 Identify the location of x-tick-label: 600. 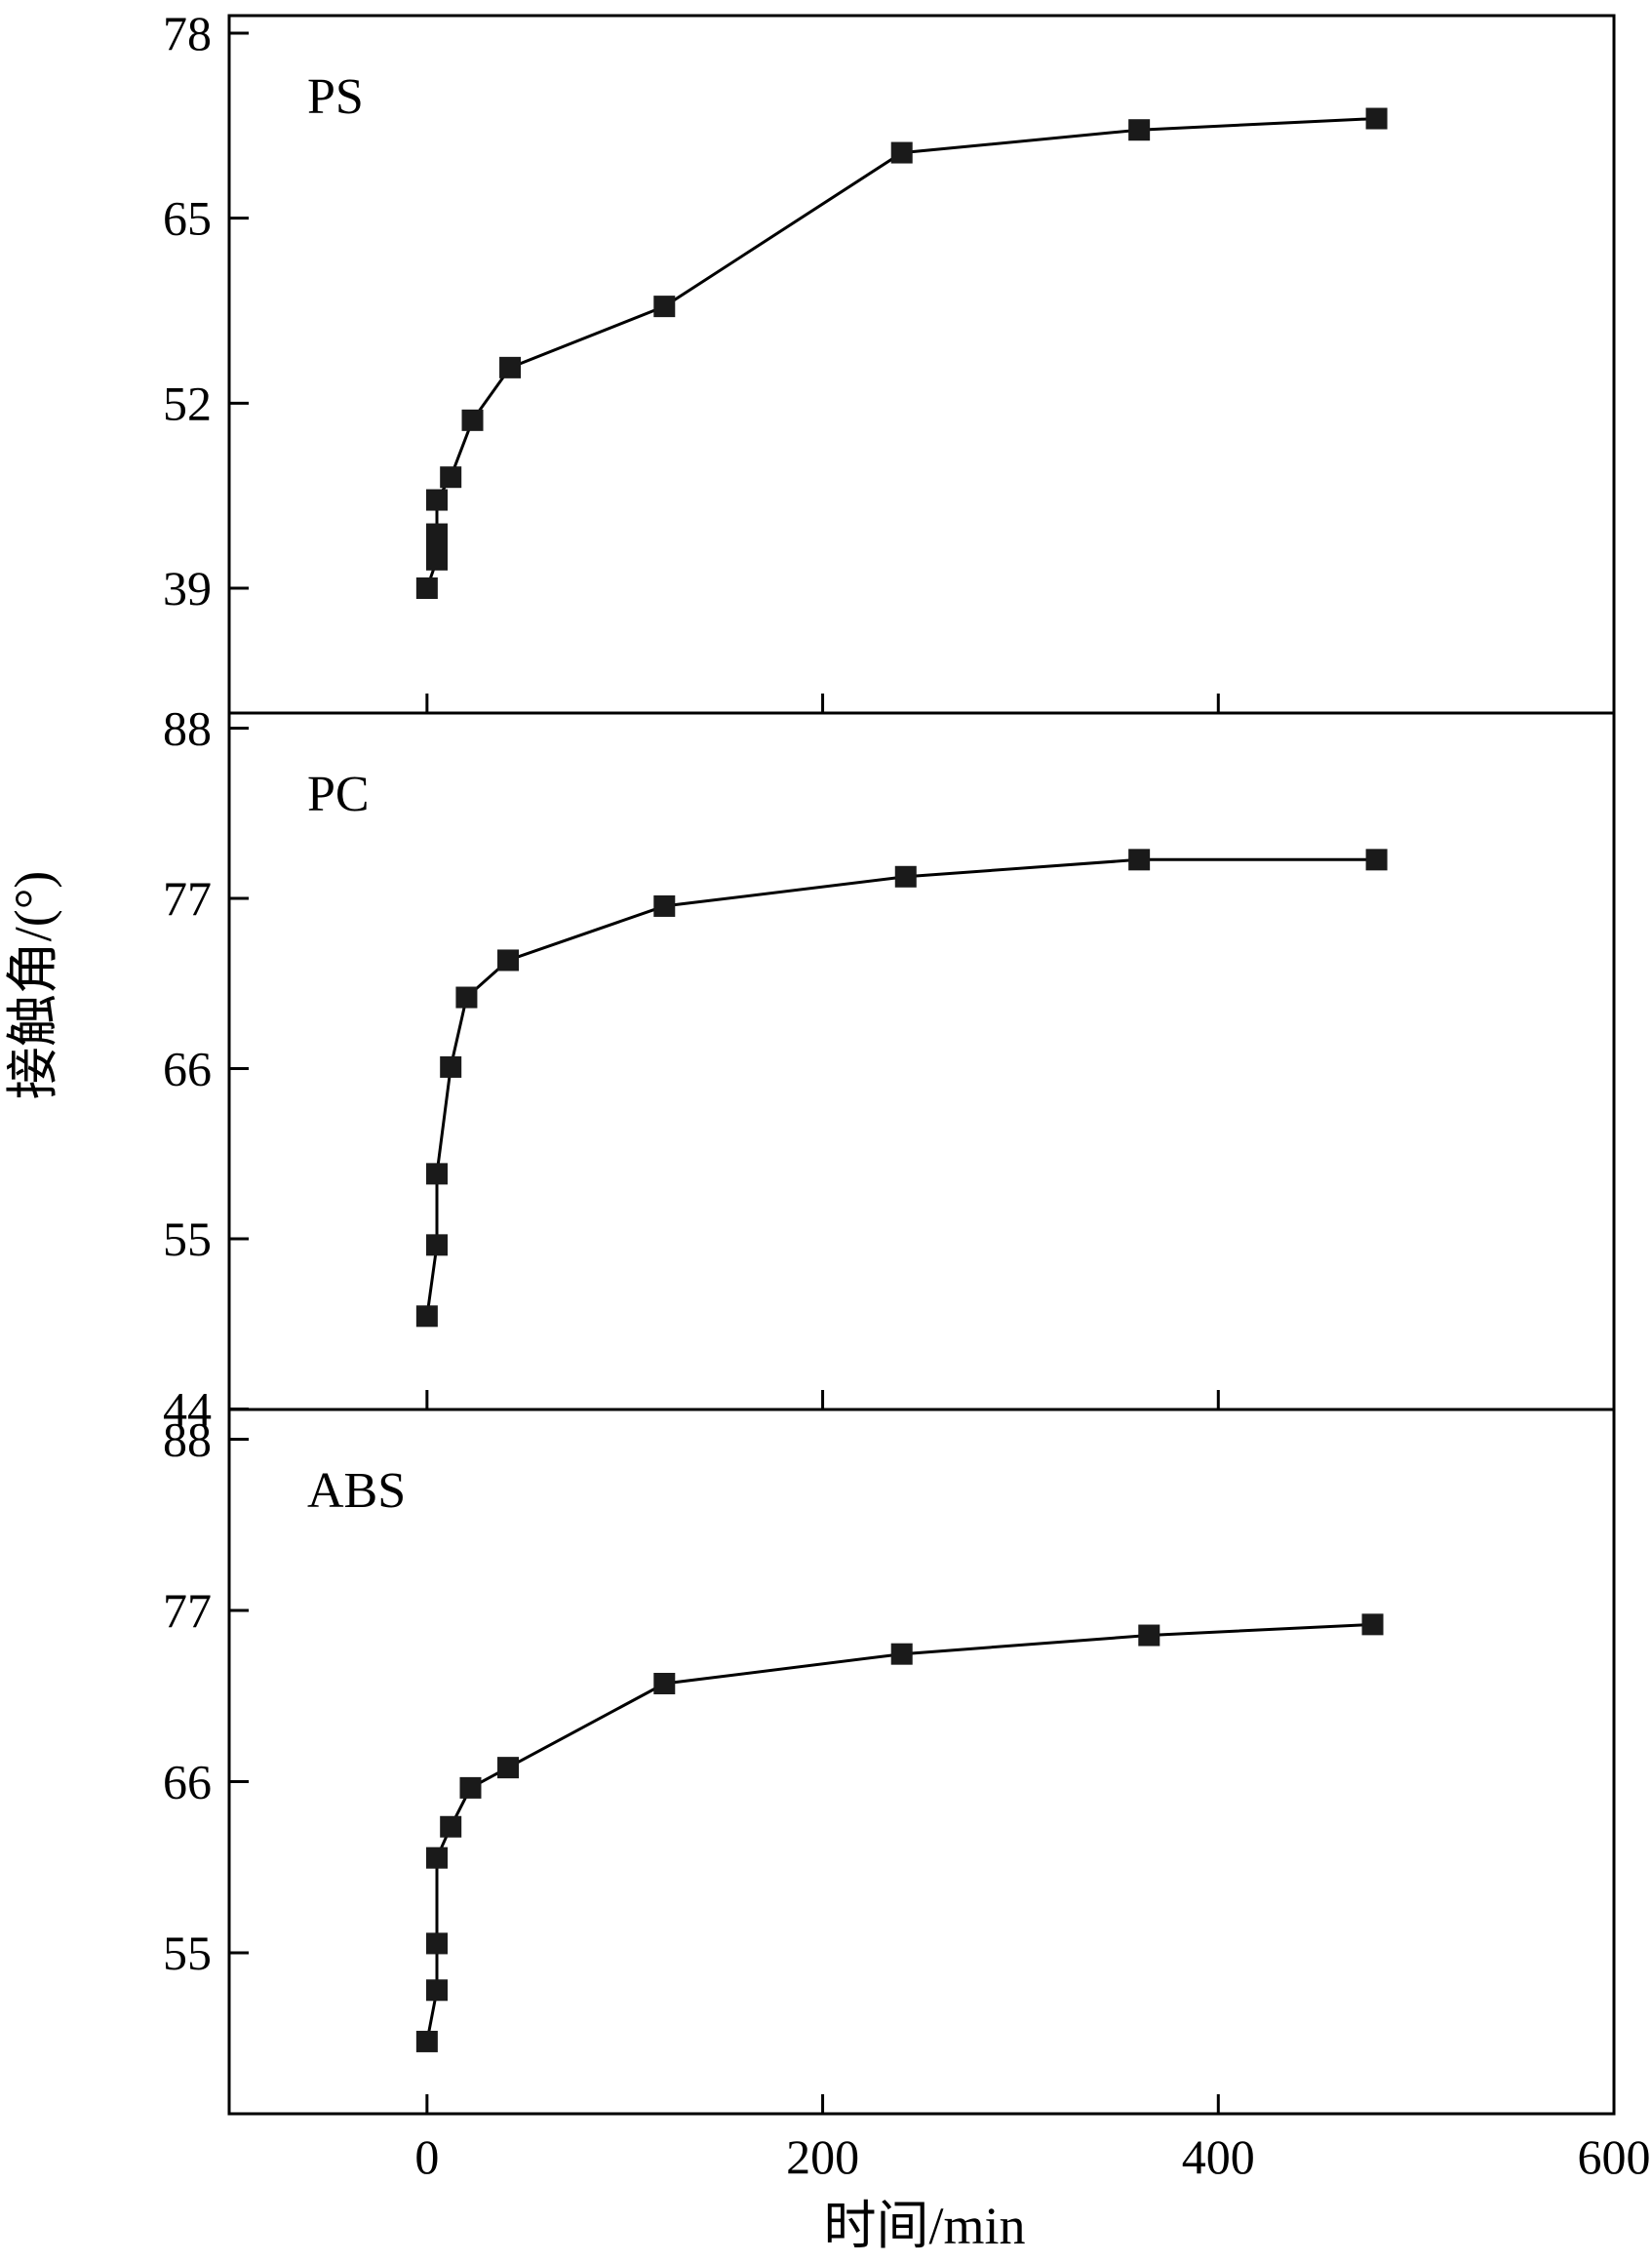
(1614, 2156).